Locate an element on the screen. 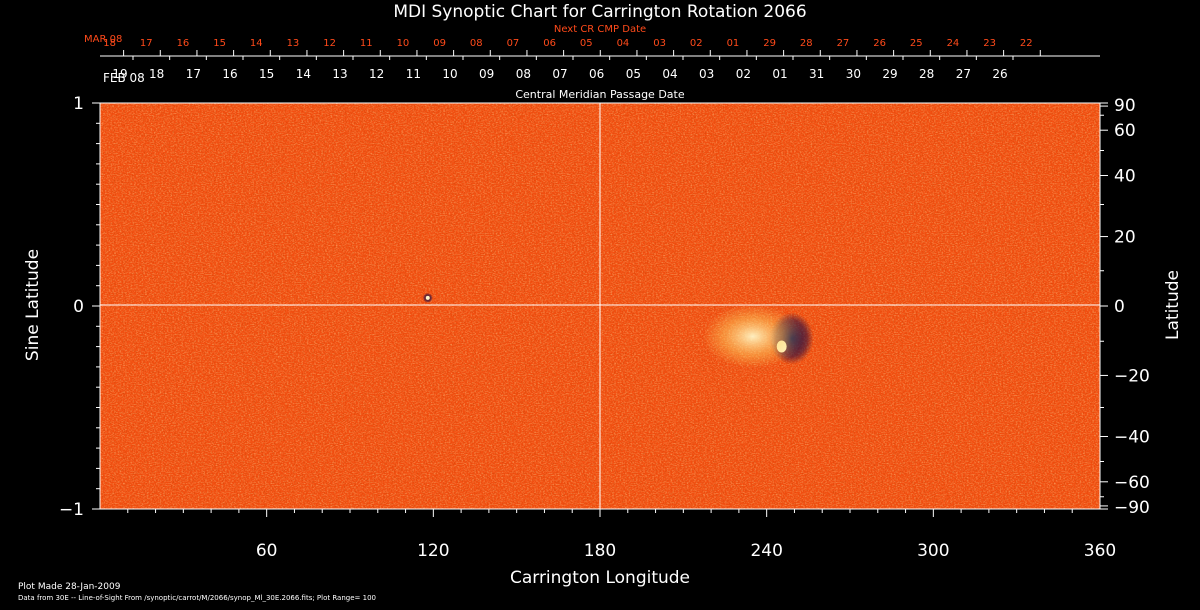 This screenshot has width=1200, height=610. cmp-day-label: 29 is located at coordinates (889, 74).